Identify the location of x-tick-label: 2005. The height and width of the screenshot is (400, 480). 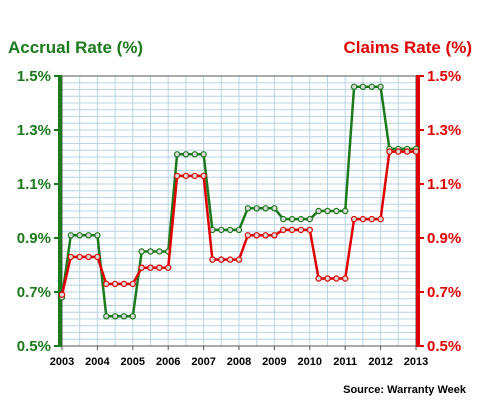
(133, 362).